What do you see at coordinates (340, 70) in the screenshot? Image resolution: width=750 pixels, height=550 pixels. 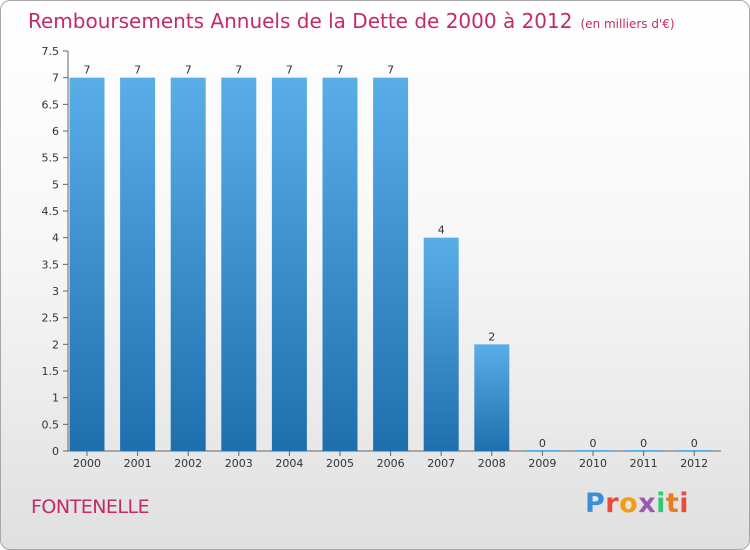 I see `data-label-2005: 7` at bounding box center [340, 70].